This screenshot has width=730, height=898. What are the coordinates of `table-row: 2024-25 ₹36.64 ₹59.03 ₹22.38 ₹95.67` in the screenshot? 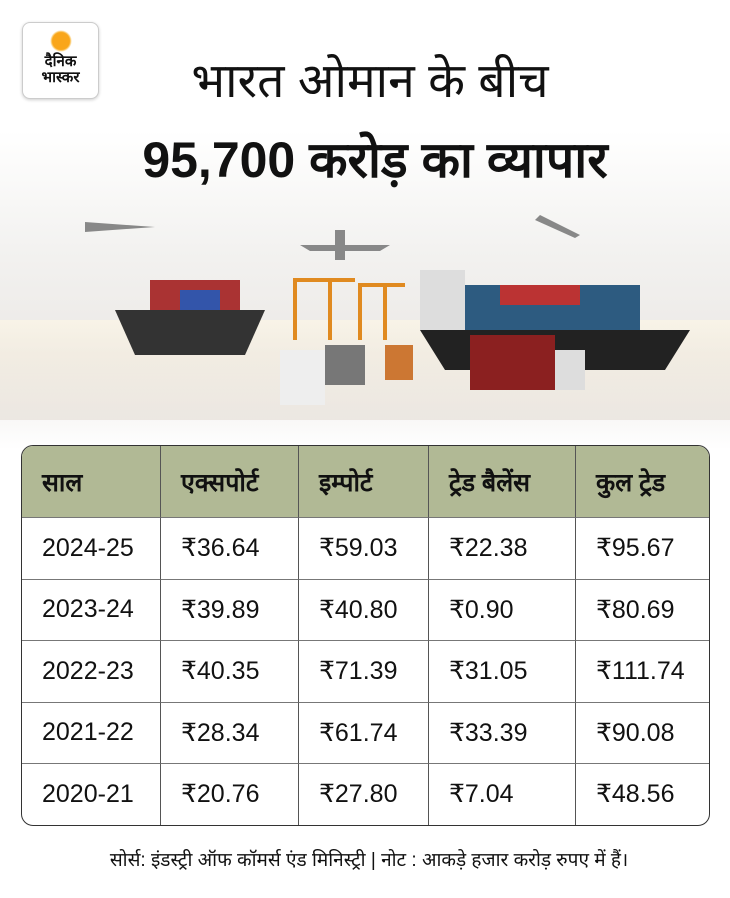 It's located at (365, 548).